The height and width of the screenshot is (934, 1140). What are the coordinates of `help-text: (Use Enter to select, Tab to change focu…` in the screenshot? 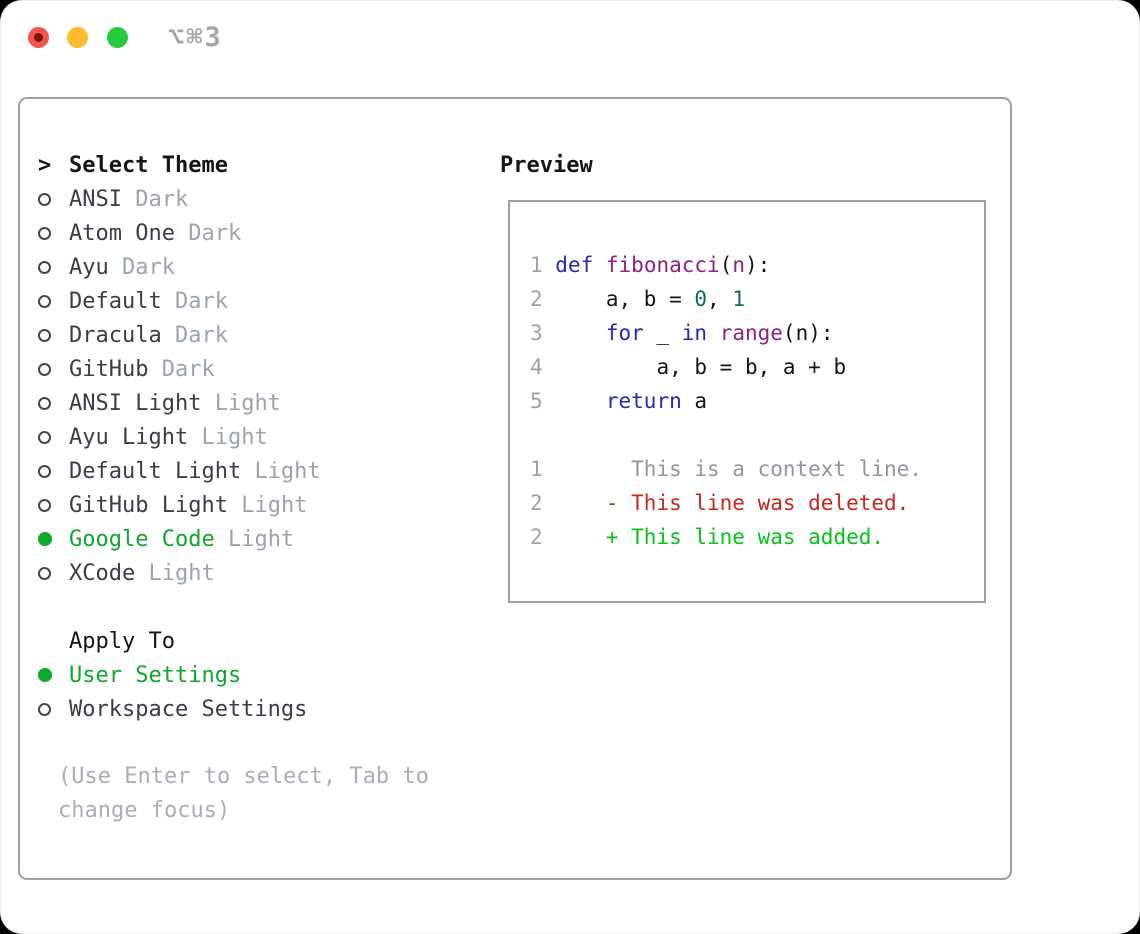 It's located at (243, 793).